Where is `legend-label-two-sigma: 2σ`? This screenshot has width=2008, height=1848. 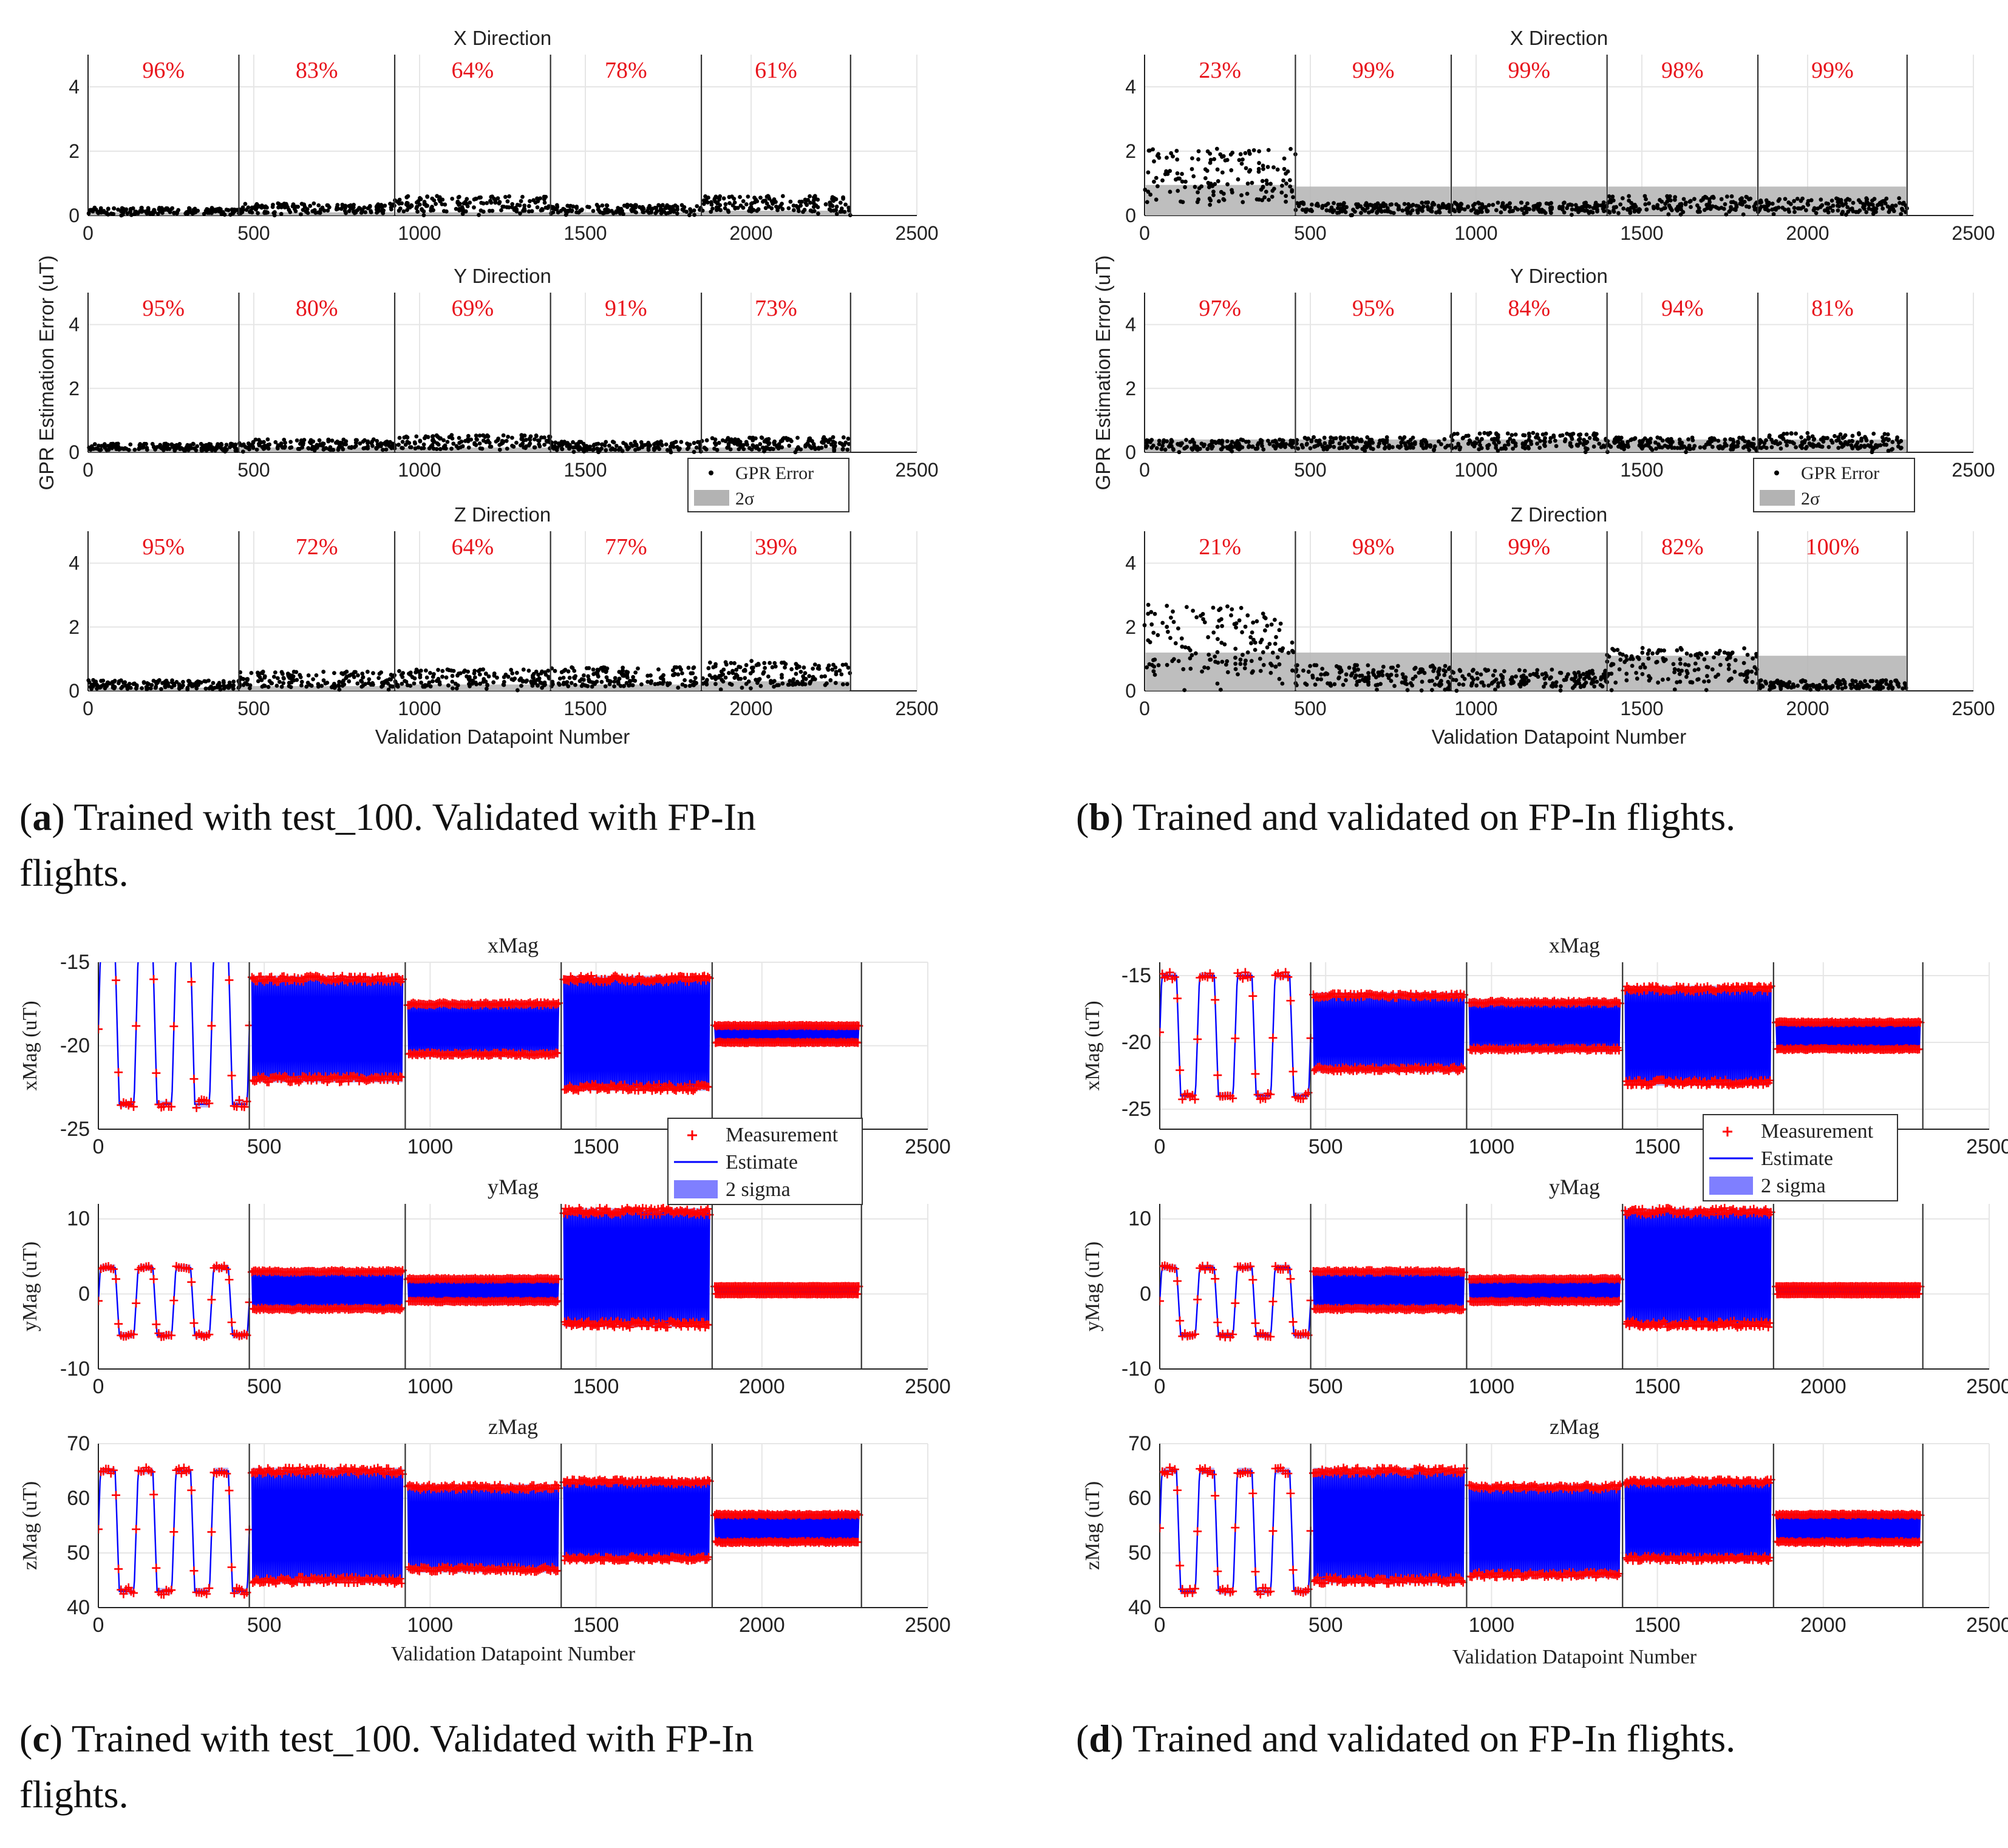
legend-label-two-sigma: 2σ is located at coordinates (745, 499).